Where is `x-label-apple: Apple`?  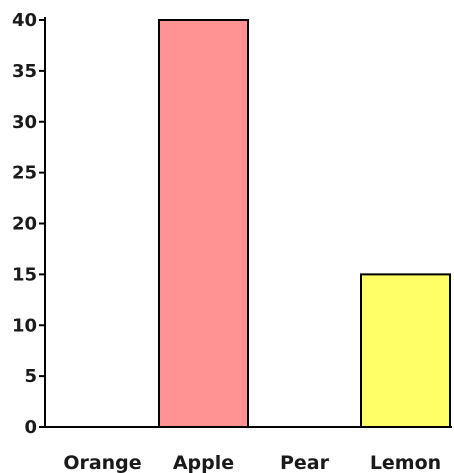
x-label-apple: Apple is located at coordinates (203, 462).